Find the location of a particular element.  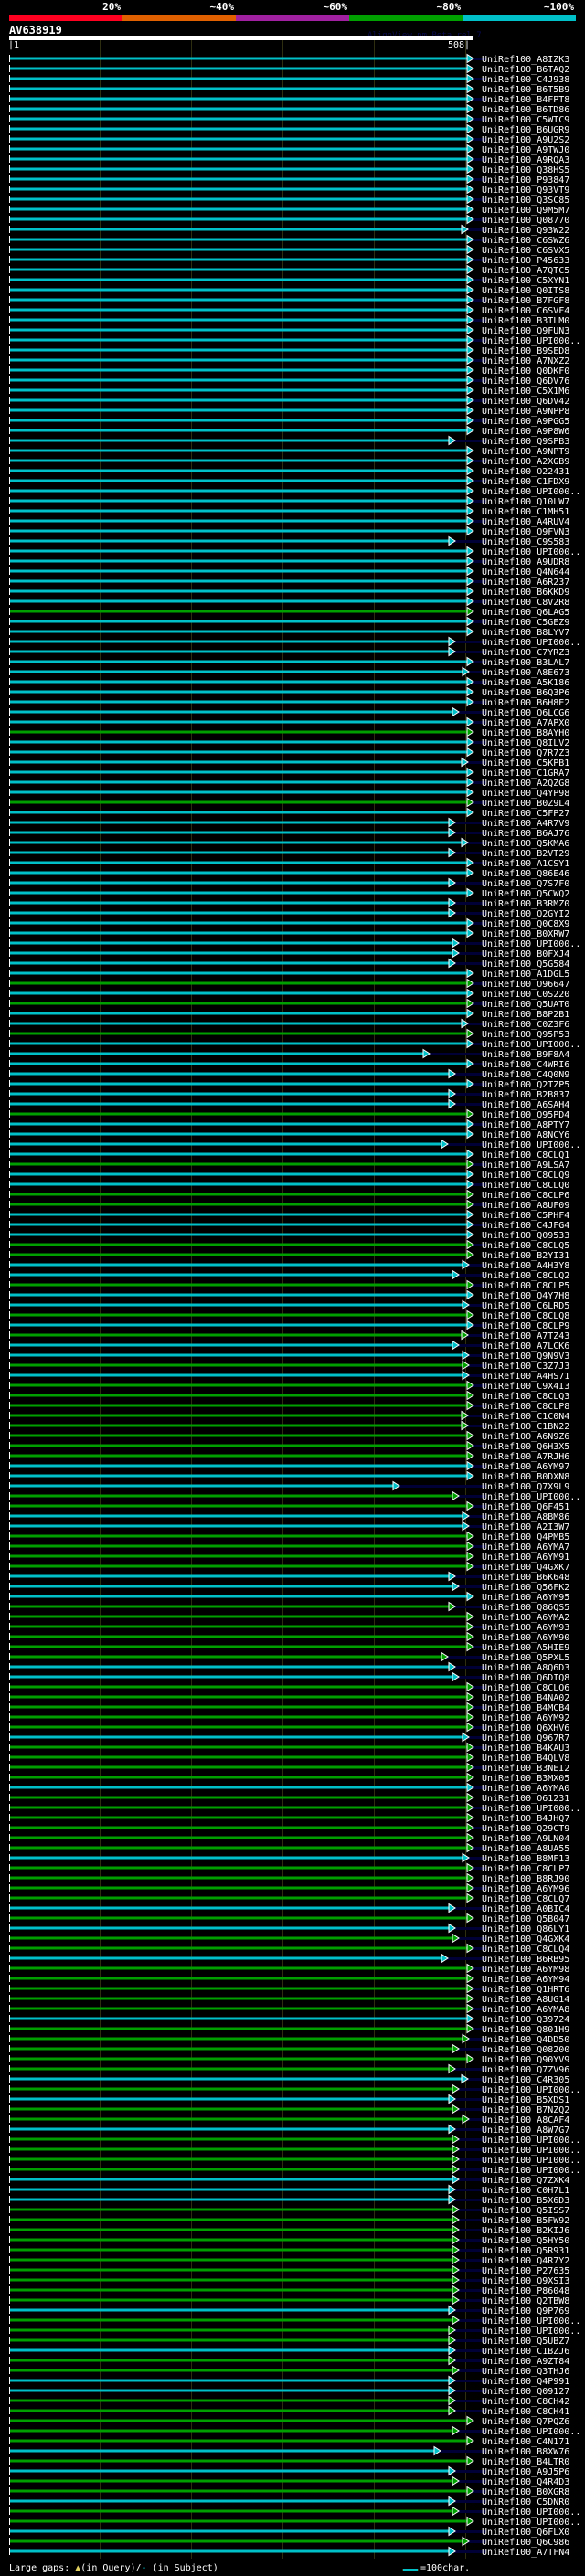

hit-label: UniRef100_A2XGB9 is located at coordinates (525, 462).